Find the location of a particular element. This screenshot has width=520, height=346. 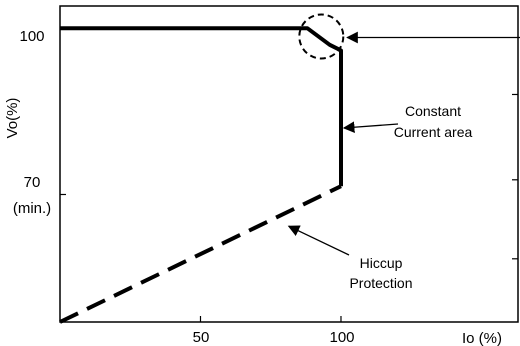

annotation-hiccup-line1: Hiccup is located at coordinates (381, 263).